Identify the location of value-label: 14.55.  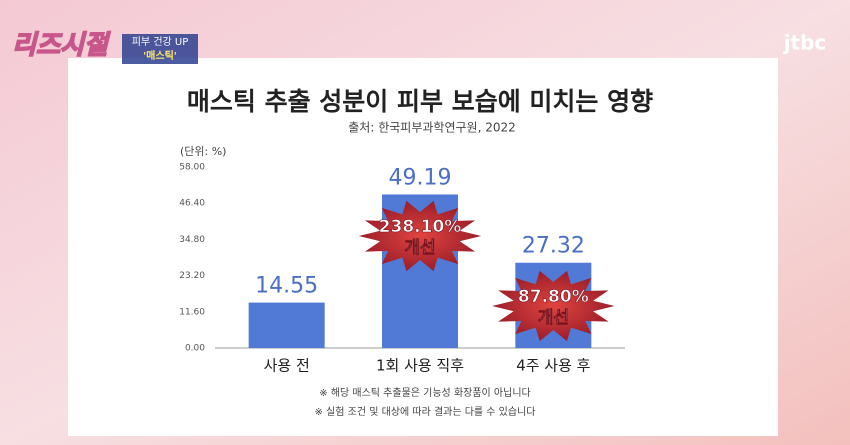
(286, 286).